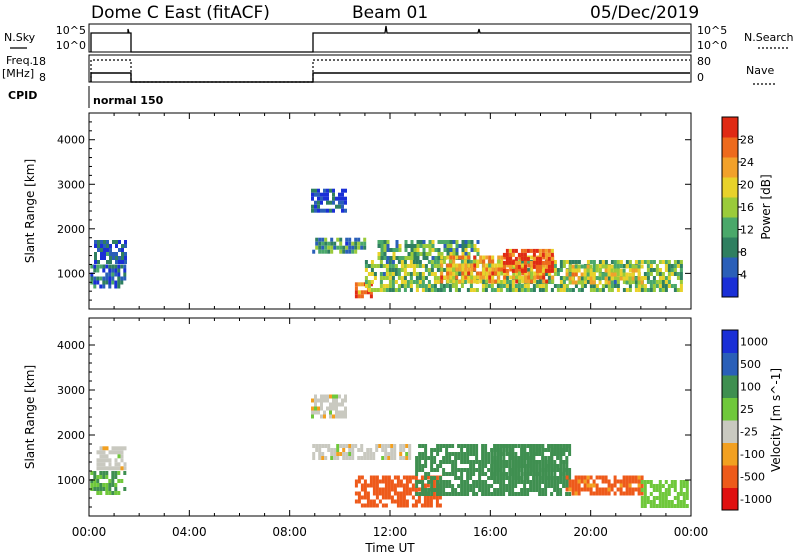  Describe the element at coordinates (749, 431) in the screenshot. I see `velocity-colorbar-tick-label: -25` at that location.